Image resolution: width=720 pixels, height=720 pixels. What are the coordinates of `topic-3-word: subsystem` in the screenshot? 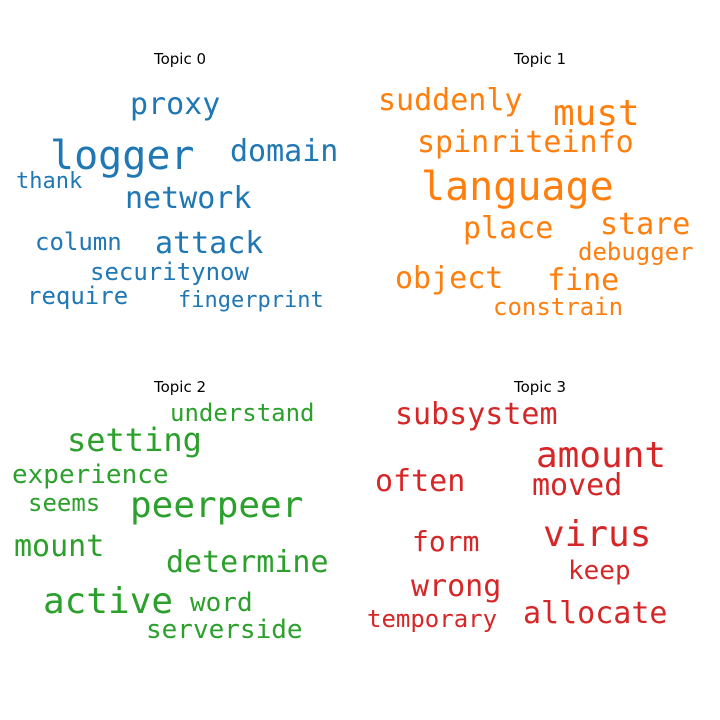 It's located at (476, 414).